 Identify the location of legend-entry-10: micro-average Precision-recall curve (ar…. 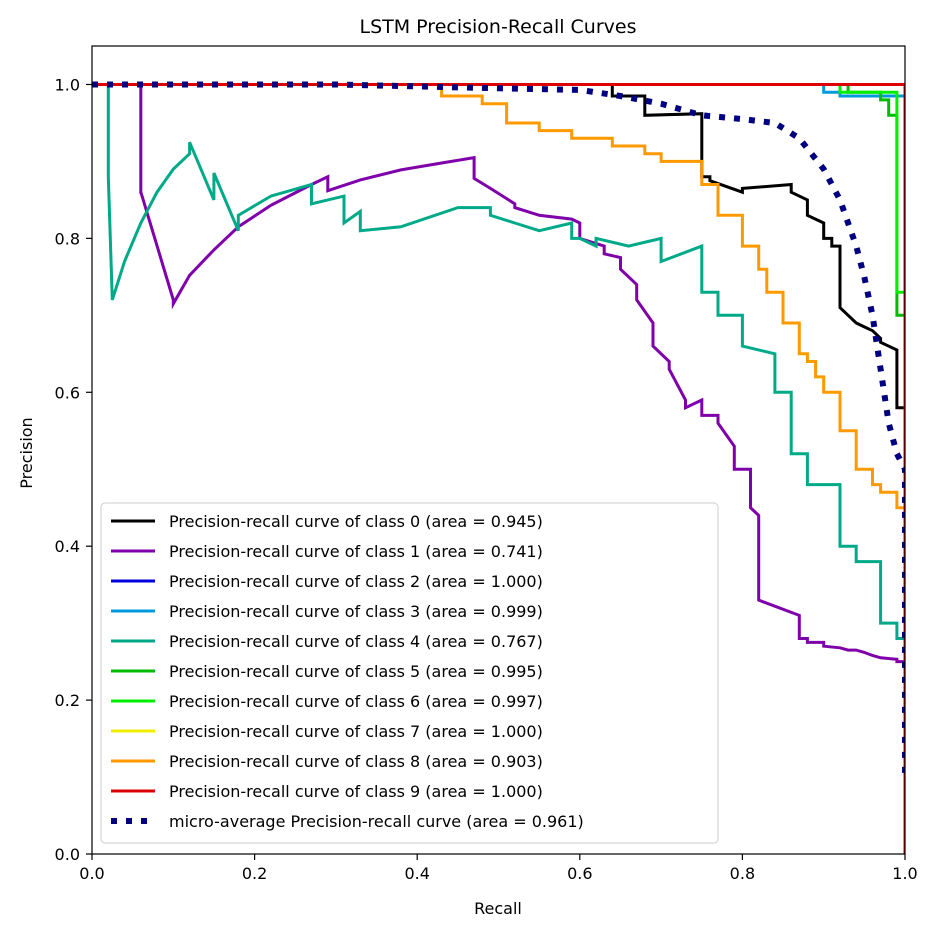
(376, 821).